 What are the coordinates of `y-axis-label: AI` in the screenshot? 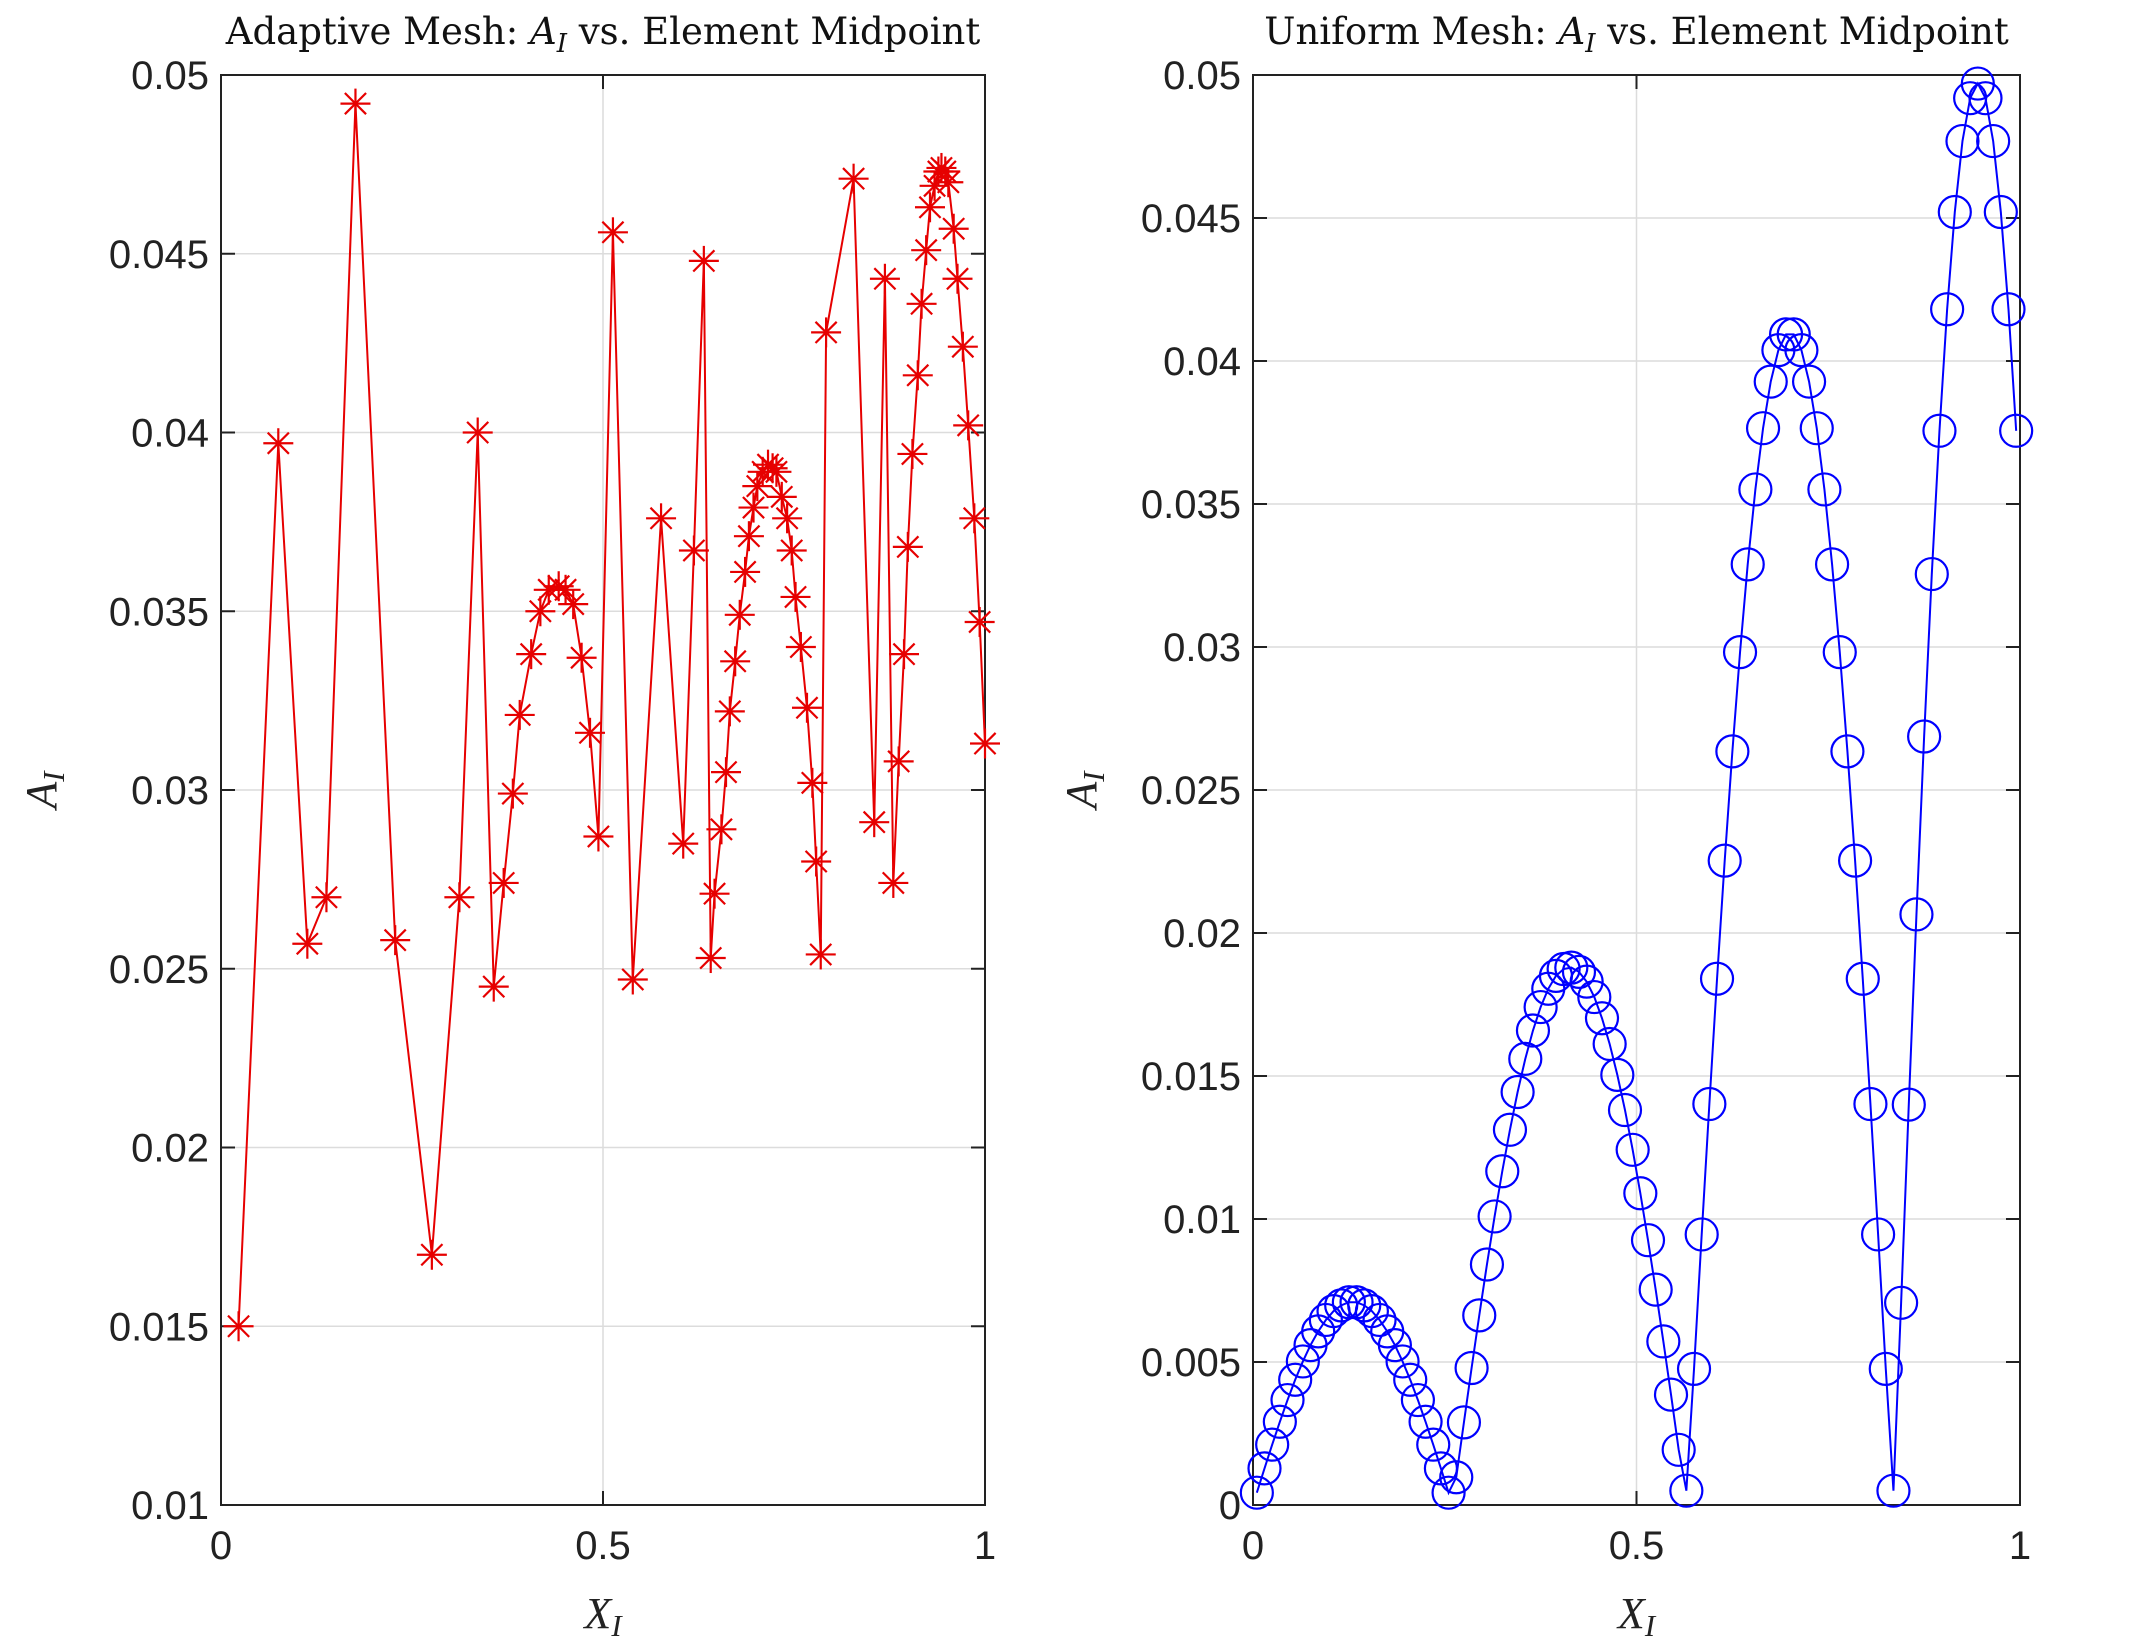 It's located at (1084, 791).